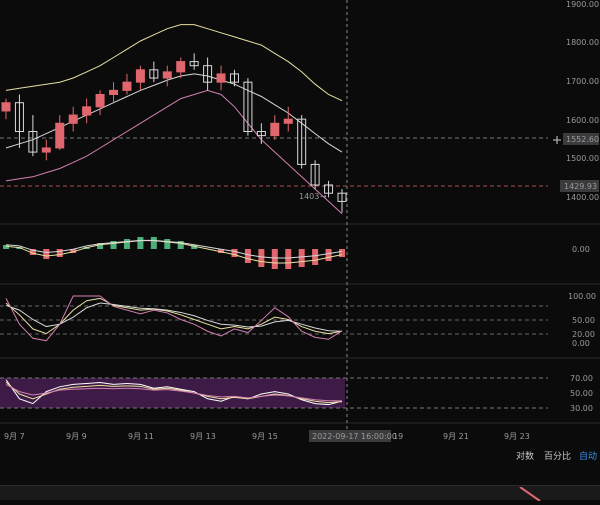 This screenshot has width=600, height=505. What do you see at coordinates (398, 436) in the screenshot?
I see `x-tick-label: 19` at bounding box center [398, 436].